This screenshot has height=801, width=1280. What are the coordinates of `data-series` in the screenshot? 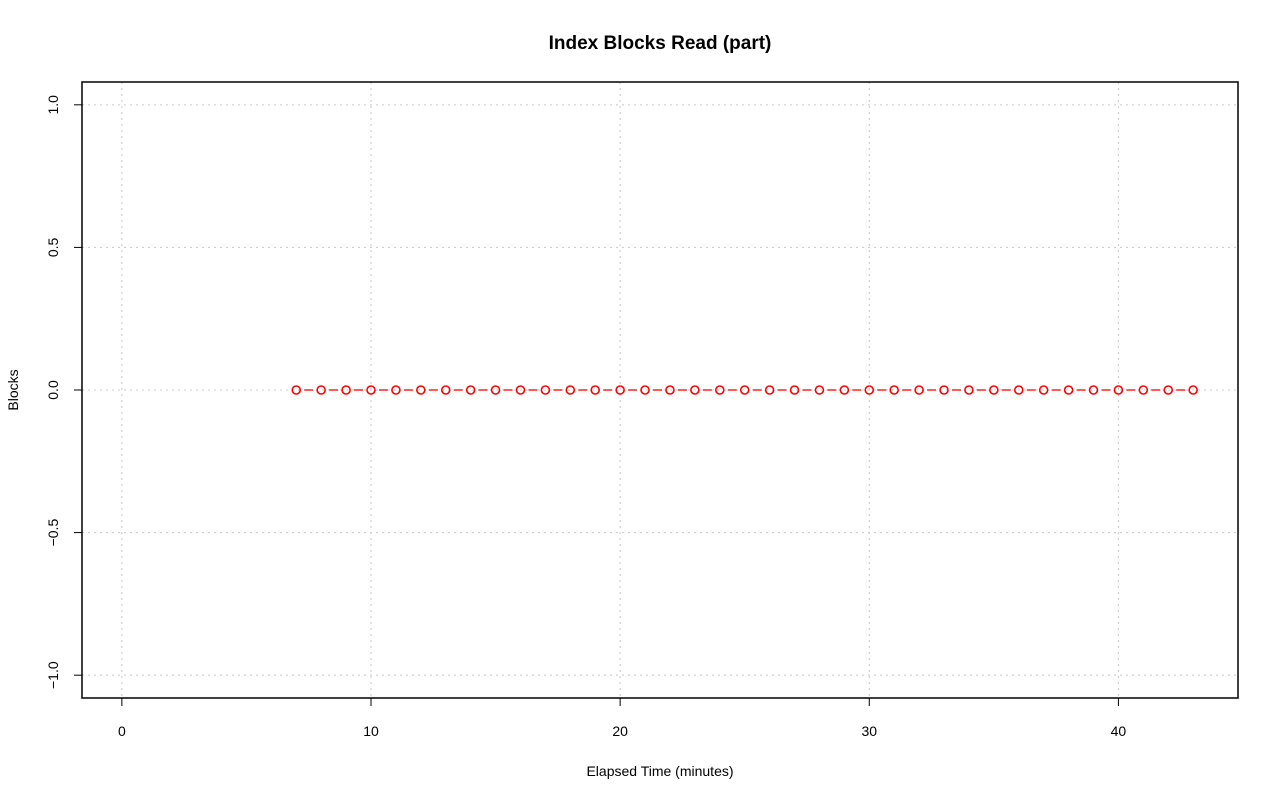 It's located at (744, 390).